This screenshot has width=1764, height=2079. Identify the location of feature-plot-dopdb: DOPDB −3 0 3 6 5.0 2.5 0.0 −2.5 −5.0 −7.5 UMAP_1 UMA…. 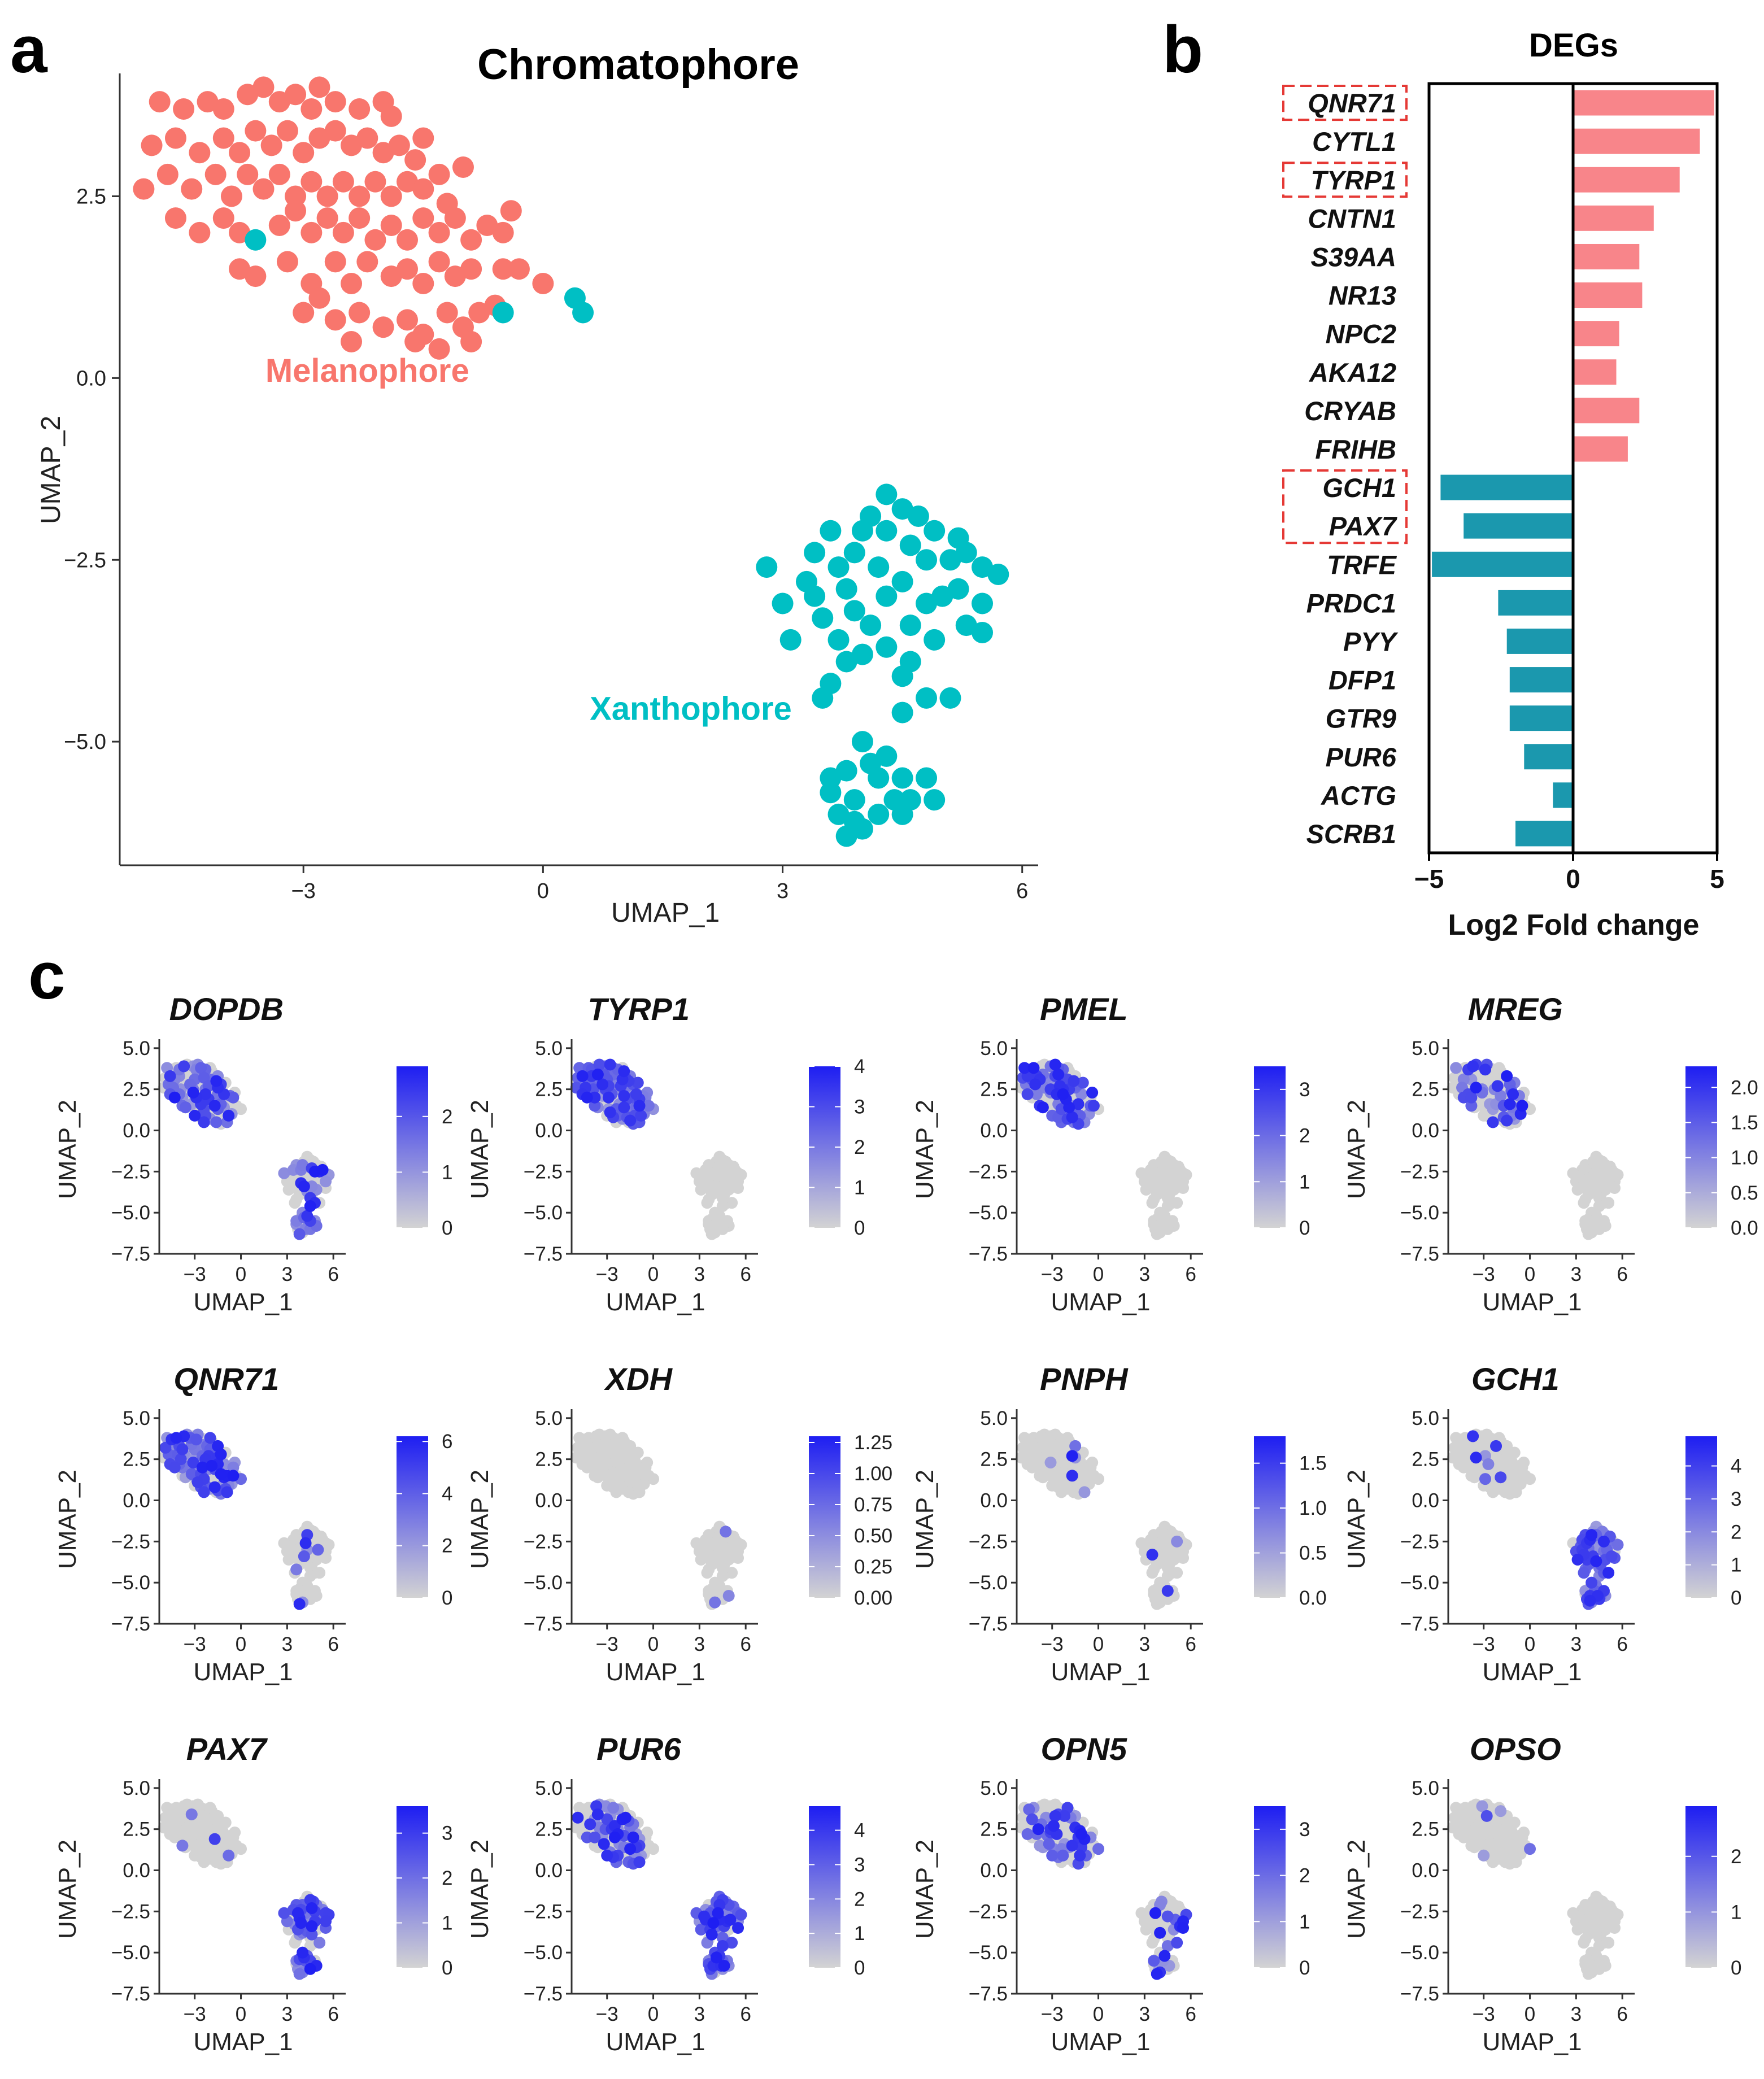
(253, 1153).